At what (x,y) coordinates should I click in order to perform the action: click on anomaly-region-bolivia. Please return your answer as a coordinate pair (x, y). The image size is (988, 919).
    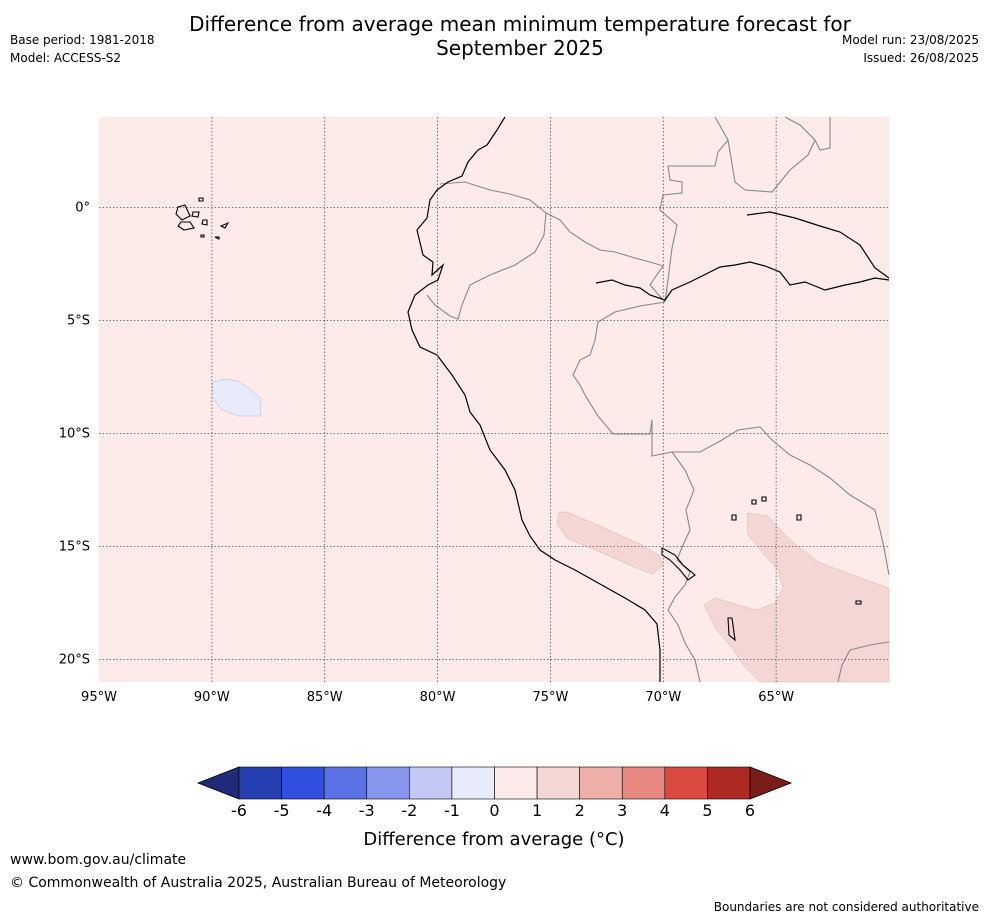
    Looking at the image, I should click on (796, 597).